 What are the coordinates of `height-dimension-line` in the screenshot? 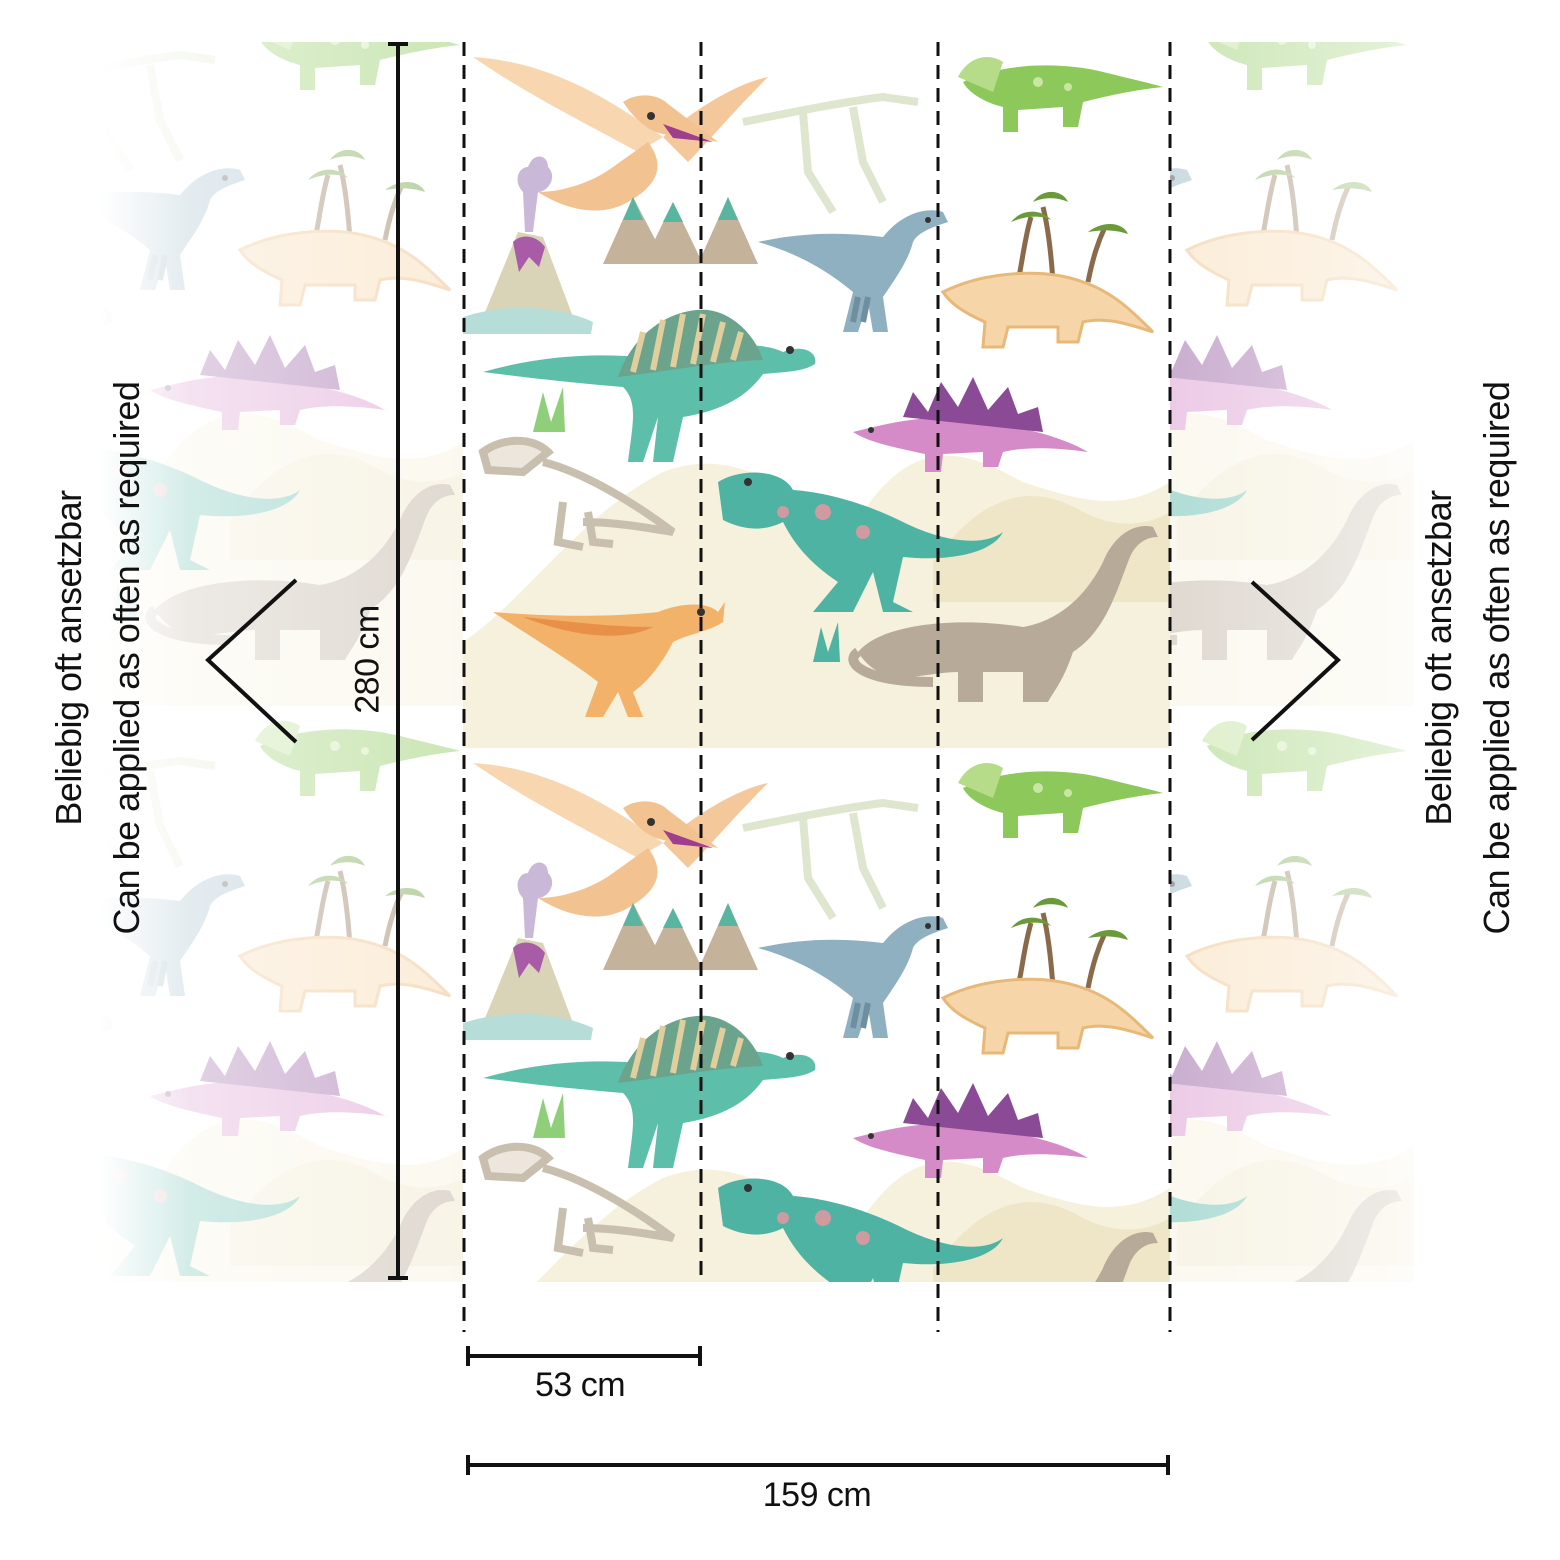 It's located at (398, 661).